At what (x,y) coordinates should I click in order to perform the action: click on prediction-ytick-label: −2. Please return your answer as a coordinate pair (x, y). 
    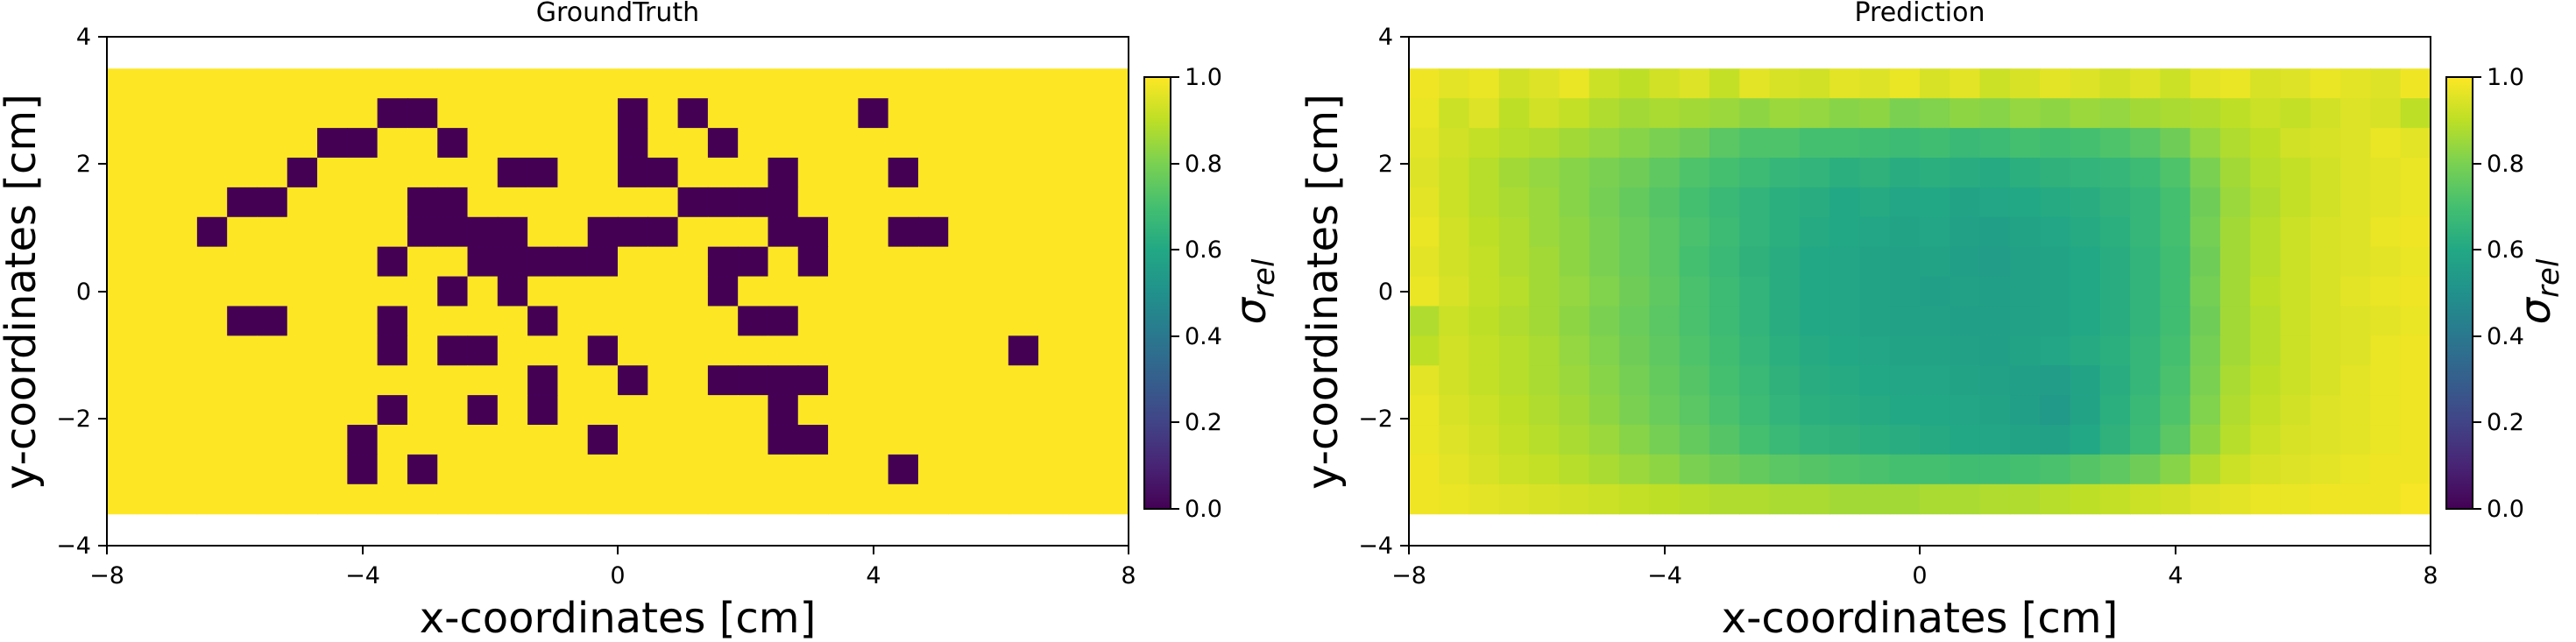
    Looking at the image, I should click on (1375, 419).